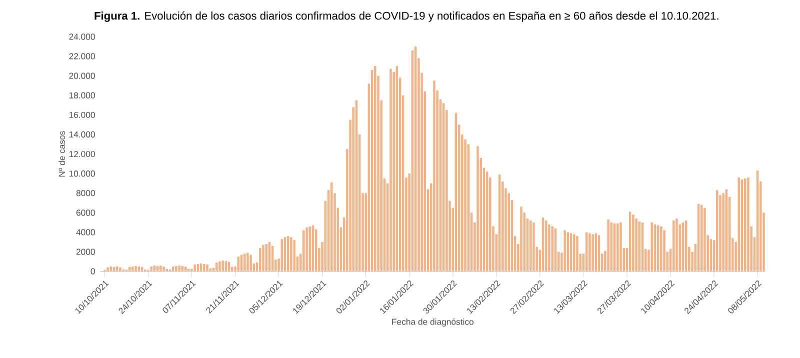  What do you see at coordinates (82, 37) in the screenshot?
I see `y-tick-label: 24.000` at bounding box center [82, 37].